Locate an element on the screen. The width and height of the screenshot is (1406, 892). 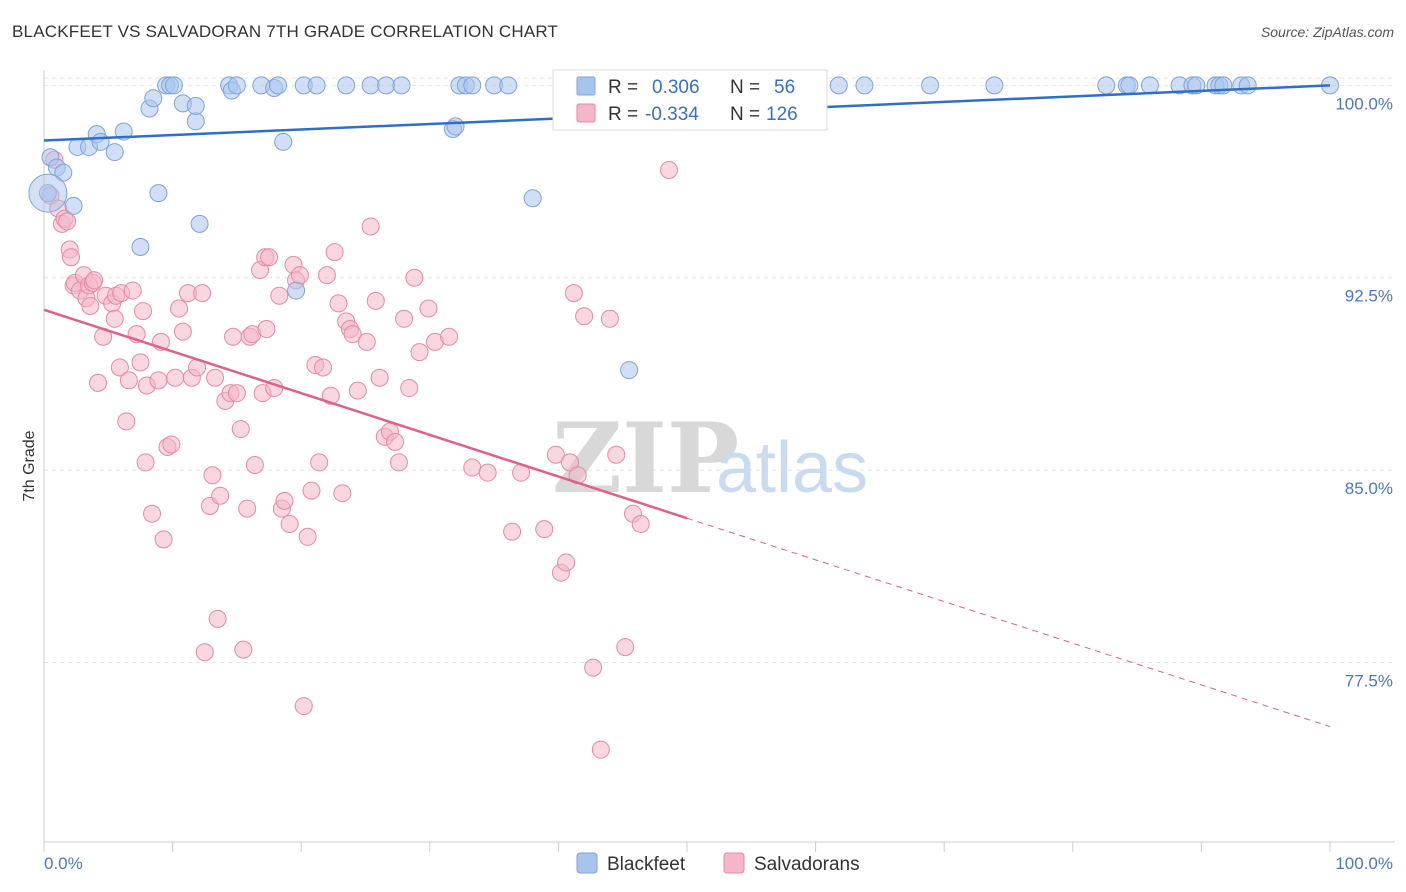
blackfeet-swatch is located at coordinates (586, 86).